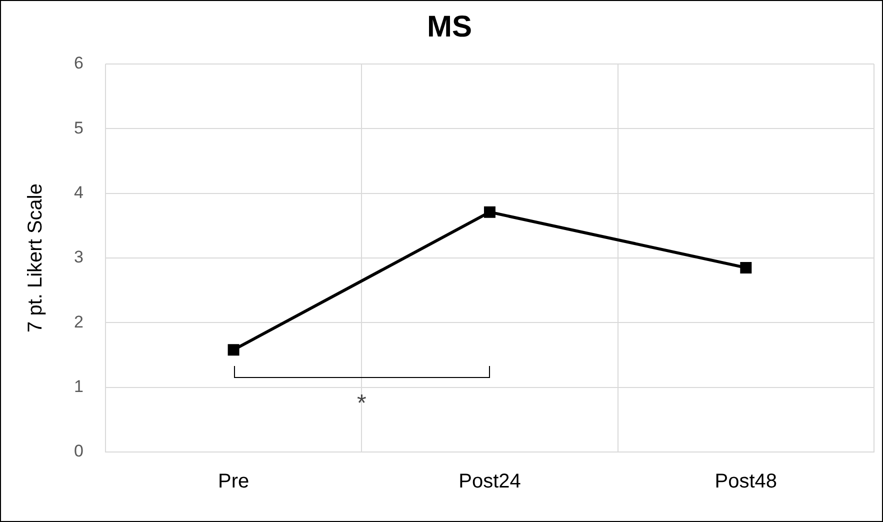 The width and height of the screenshot is (883, 522). I want to click on x-tick-label: Pre, so click(234, 481).